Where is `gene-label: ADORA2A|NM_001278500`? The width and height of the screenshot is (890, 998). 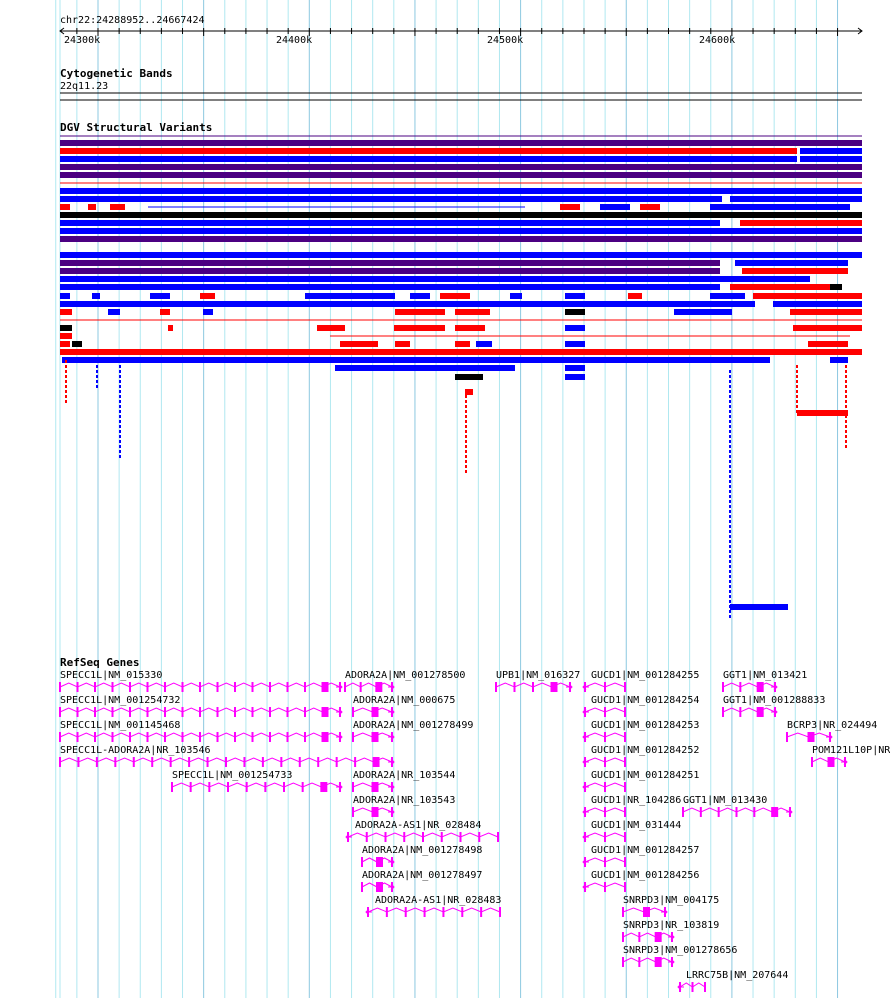 gene-label: ADORA2A|NM_001278500 is located at coordinates (405, 675).